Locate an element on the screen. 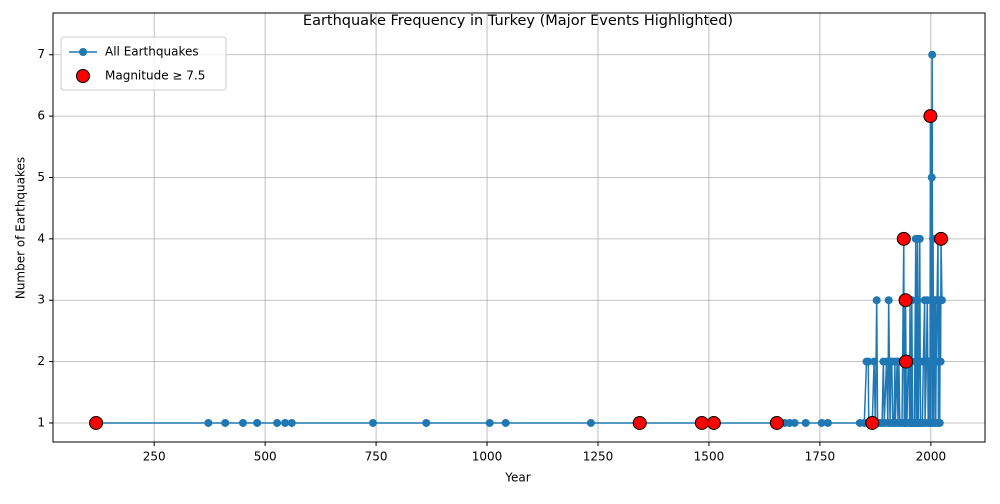  x-tick-label: 1750 is located at coordinates (820, 457).